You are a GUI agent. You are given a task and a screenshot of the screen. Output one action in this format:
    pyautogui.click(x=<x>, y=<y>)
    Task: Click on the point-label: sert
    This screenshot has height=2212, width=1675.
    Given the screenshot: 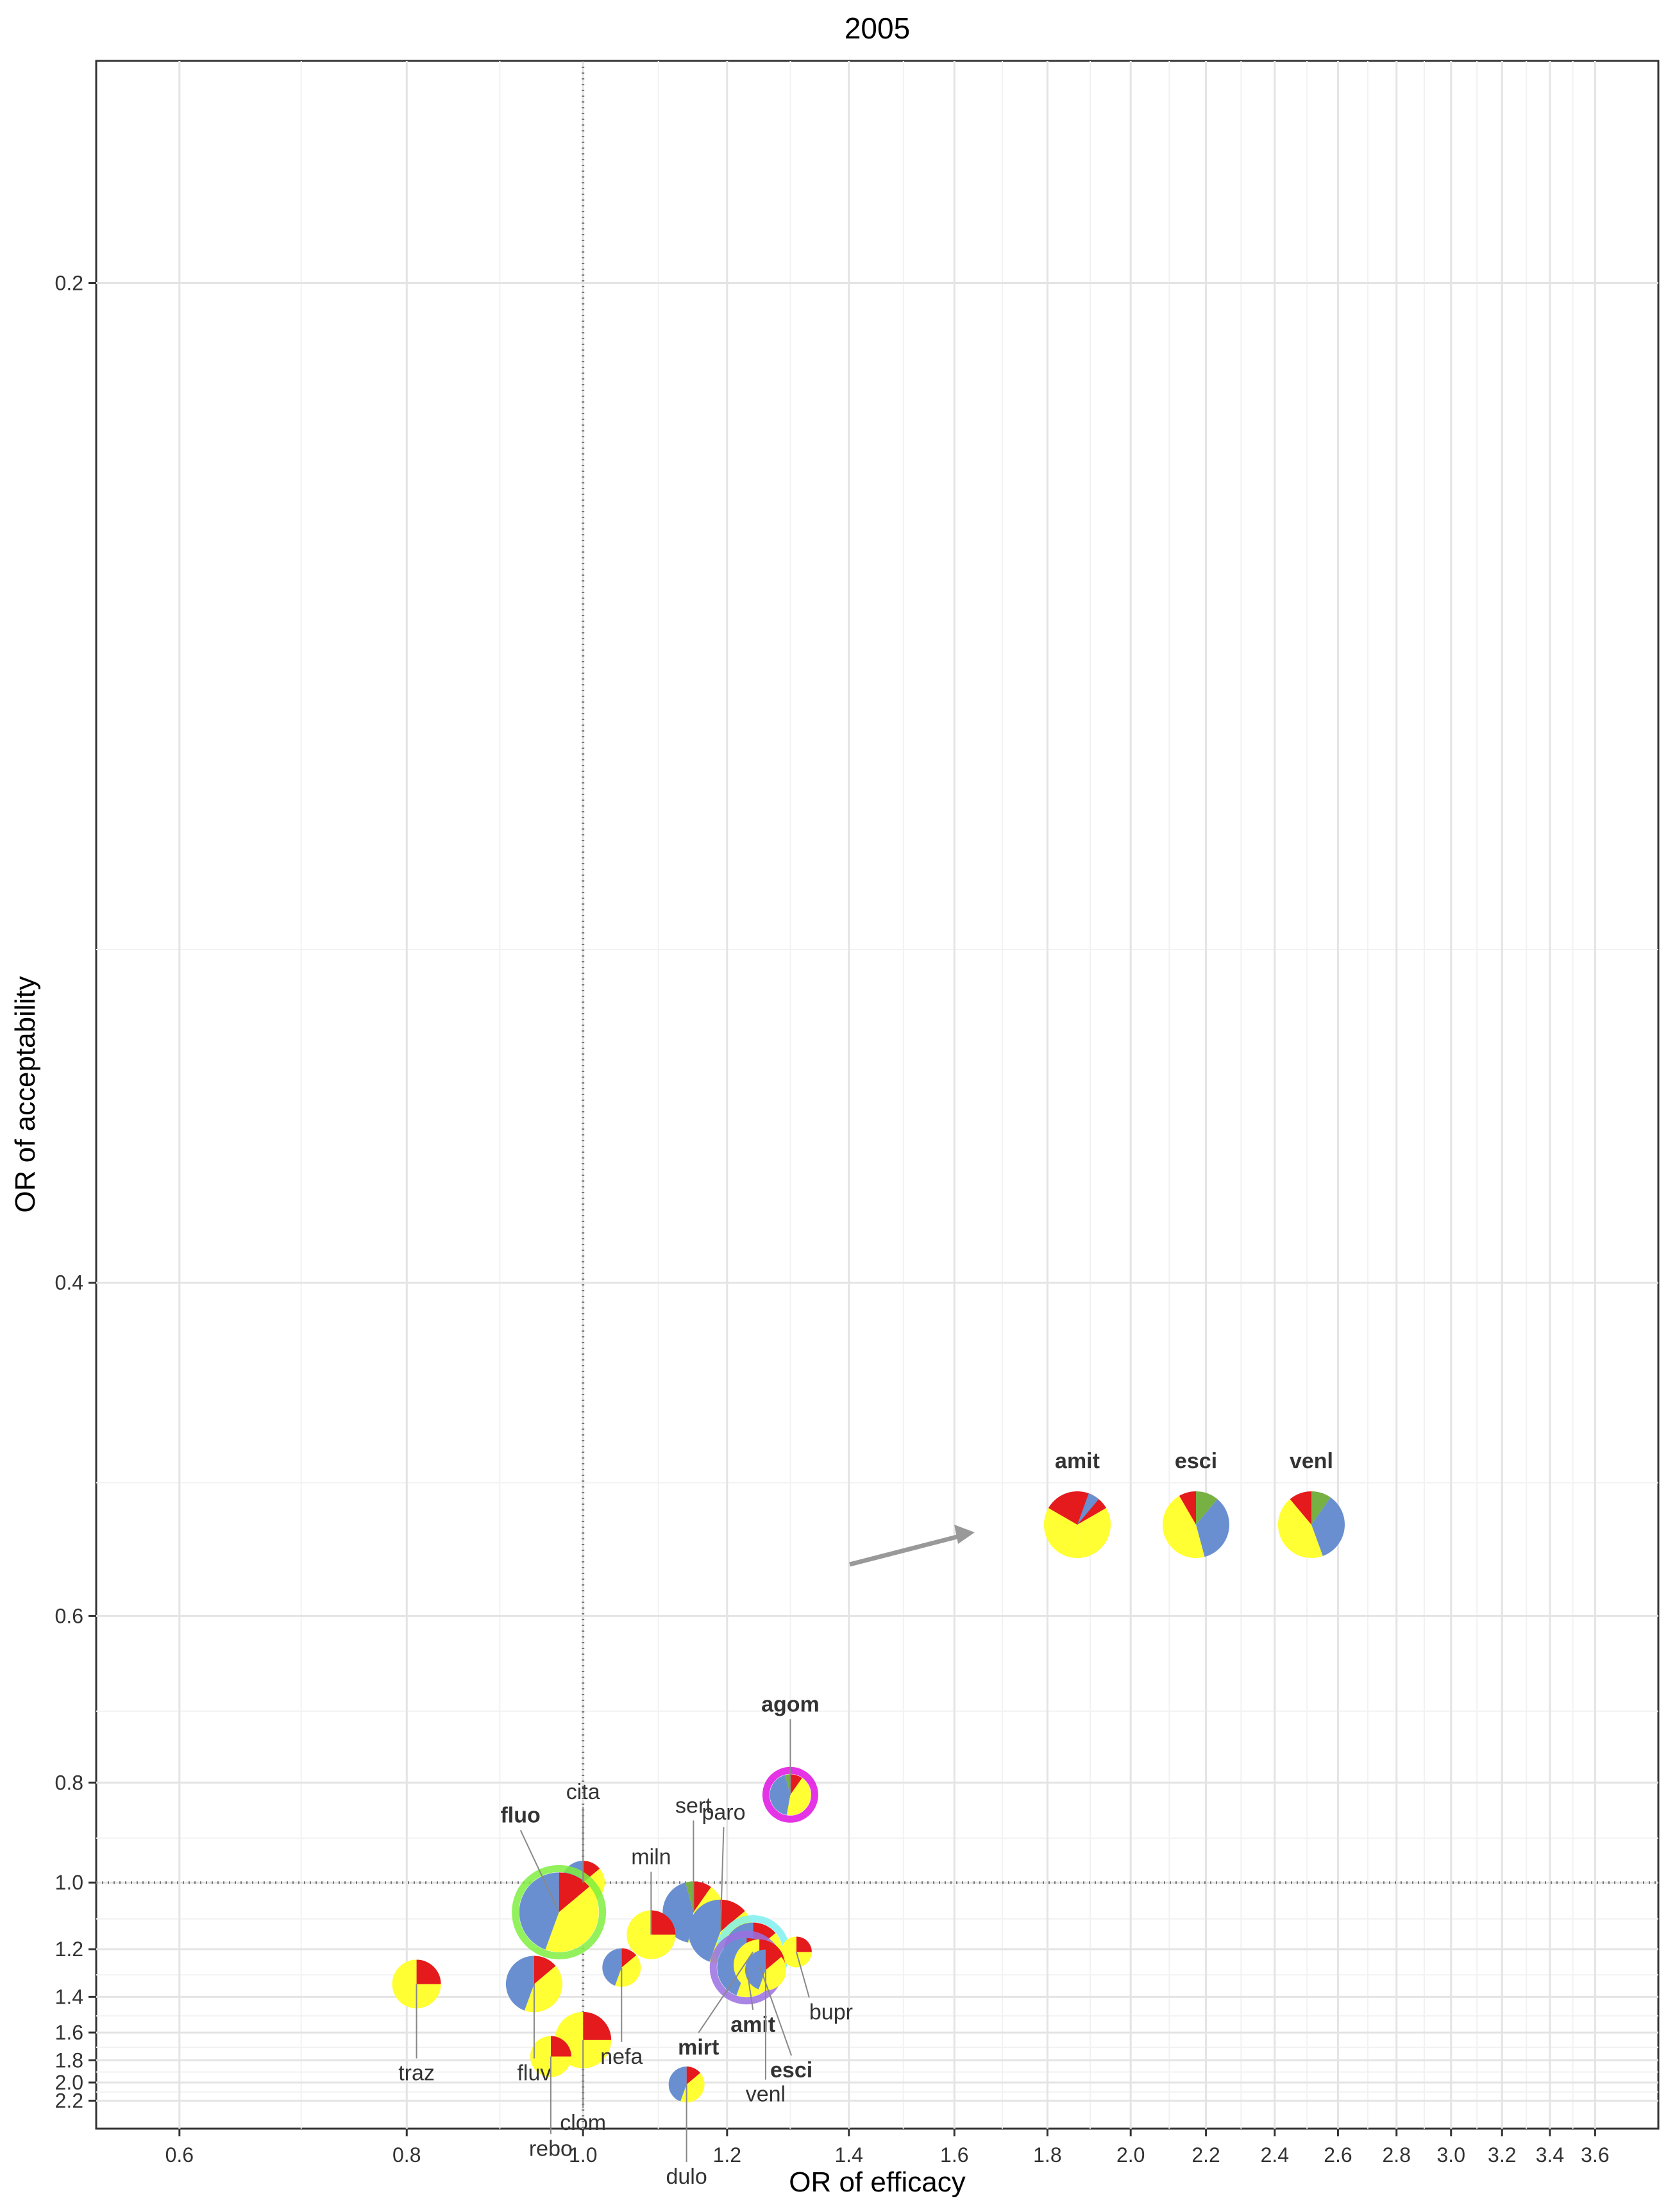 What is the action you would take?
    pyautogui.click(x=693, y=1805)
    